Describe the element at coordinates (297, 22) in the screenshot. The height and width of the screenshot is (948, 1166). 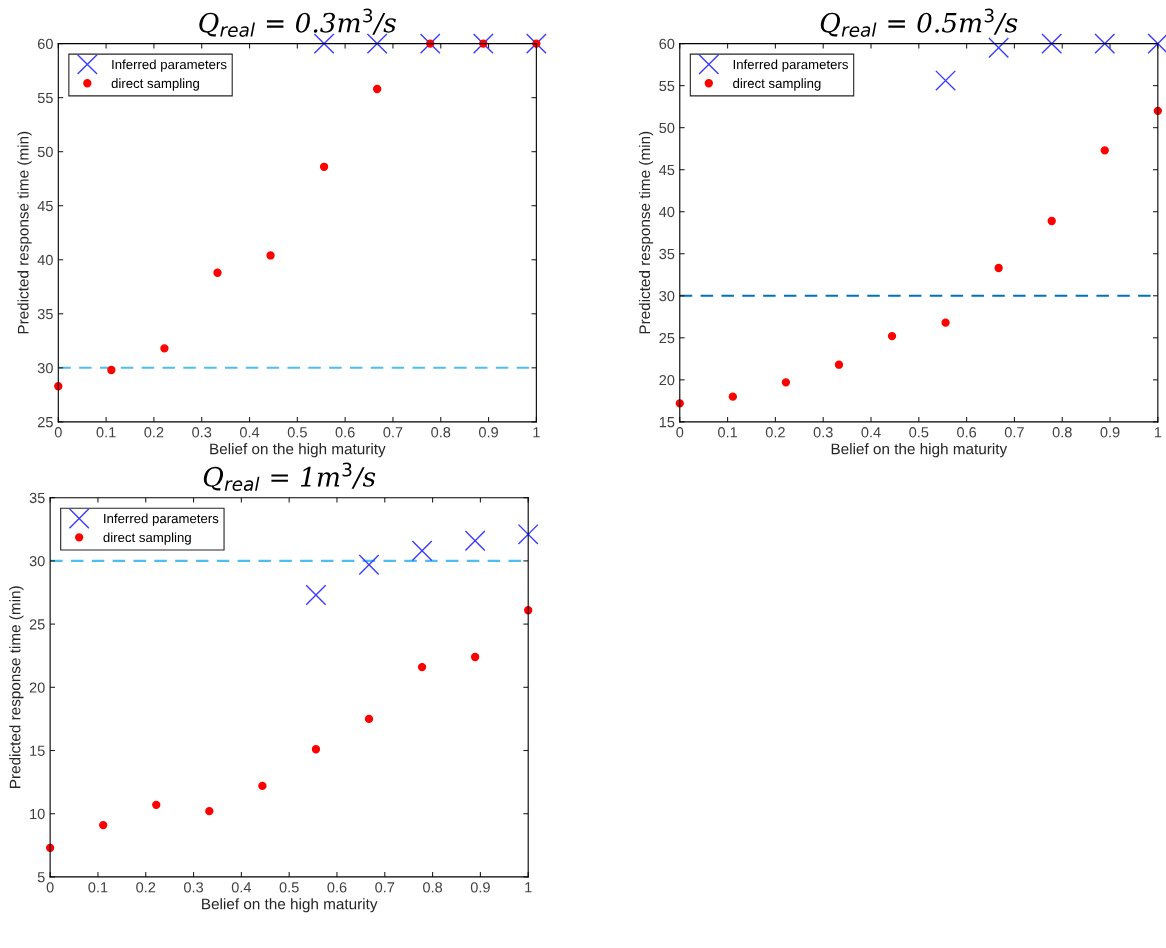
I see `chart-title: Q$_{real}$ = 0.3m$^{3}$/s` at that location.